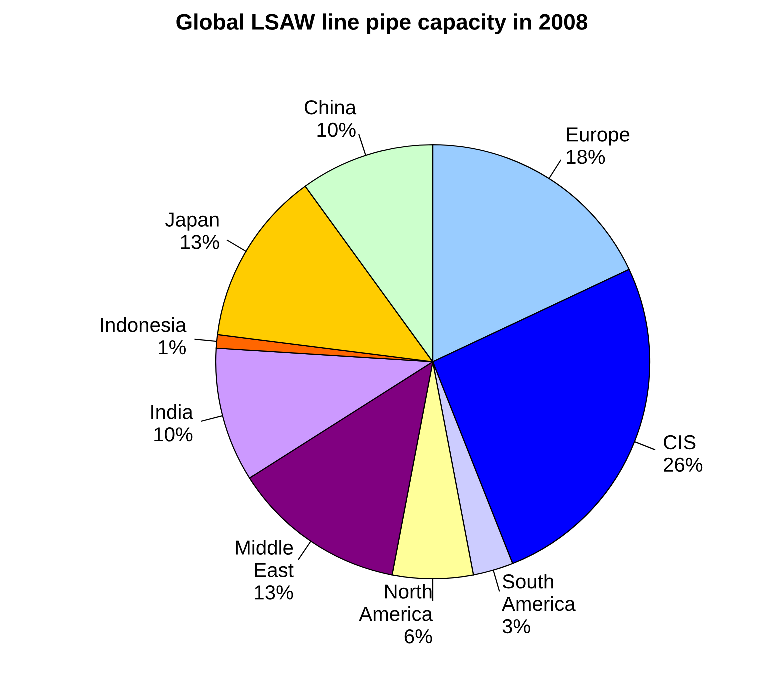 Image resolution: width=764 pixels, height=687 pixels. Describe the element at coordinates (173, 412) in the screenshot. I see `slice-label: India` at that location.